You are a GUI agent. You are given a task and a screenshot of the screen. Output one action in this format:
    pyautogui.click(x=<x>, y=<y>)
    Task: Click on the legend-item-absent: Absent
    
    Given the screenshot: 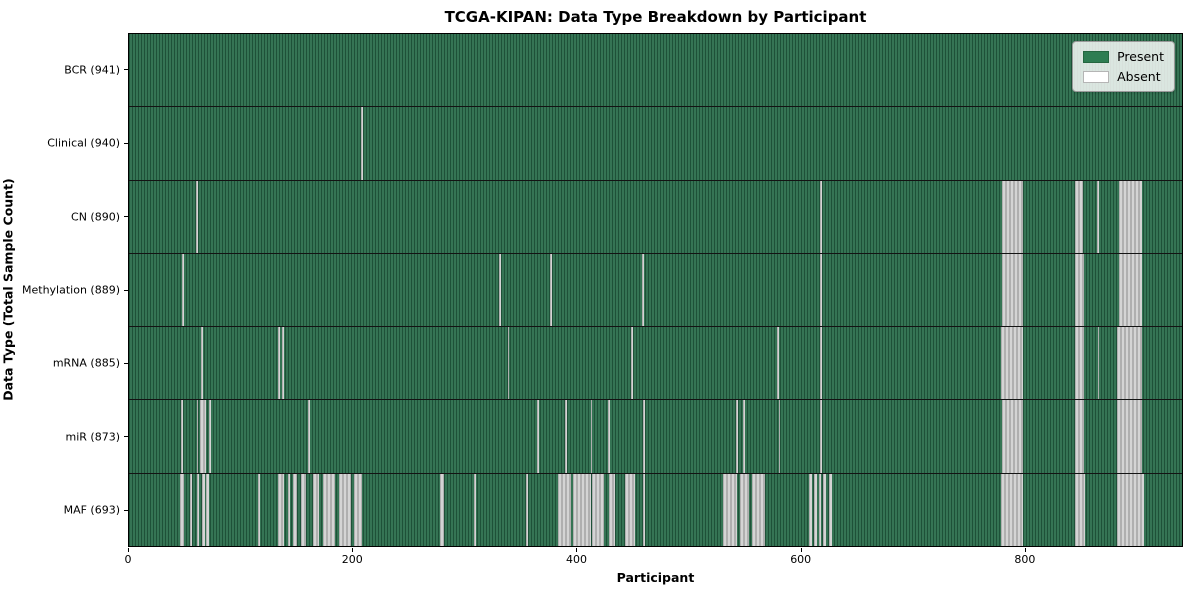 What is the action you would take?
    pyautogui.click(x=1123, y=76)
    